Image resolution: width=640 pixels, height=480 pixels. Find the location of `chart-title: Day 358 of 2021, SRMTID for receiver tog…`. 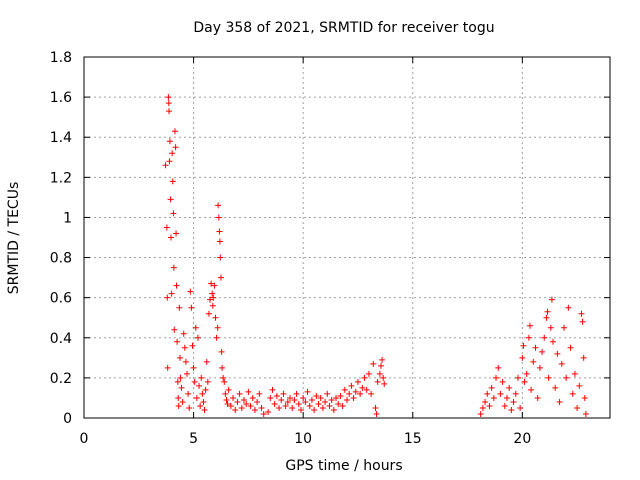

chart-title: Day 358 of 2021, SRMTID for receiver tog… is located at coordinates (343, 28).